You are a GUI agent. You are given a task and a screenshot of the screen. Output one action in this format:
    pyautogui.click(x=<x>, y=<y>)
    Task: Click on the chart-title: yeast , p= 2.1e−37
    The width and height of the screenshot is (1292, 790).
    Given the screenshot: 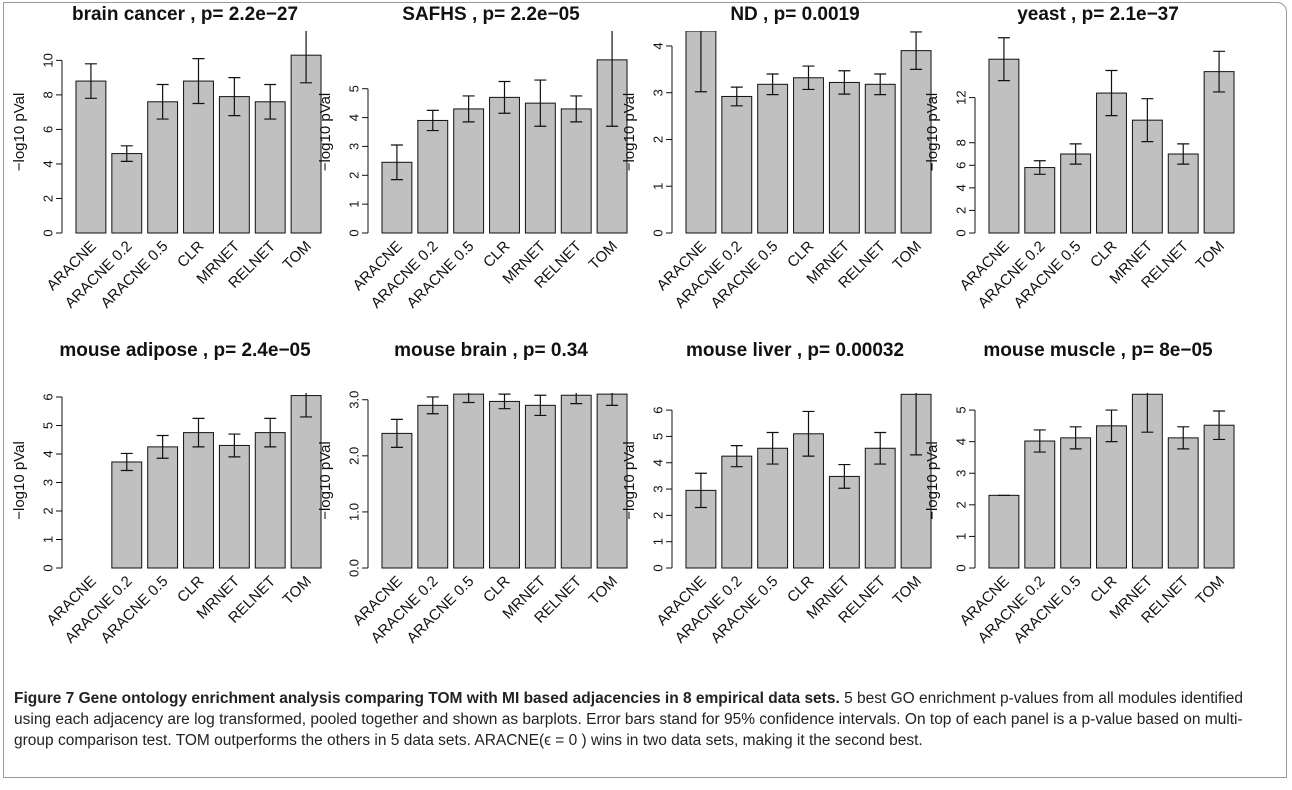 What is the action you would take?
    pyautogui.click(x=1098, y=14)
    